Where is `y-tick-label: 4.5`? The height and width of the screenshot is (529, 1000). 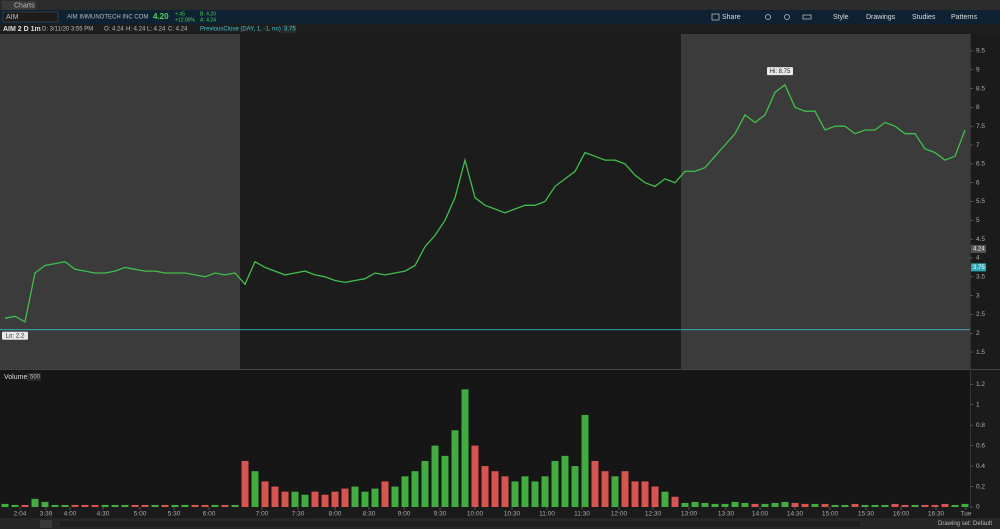 y-tick-label: 4.5 is located at coordinates (980, 239).